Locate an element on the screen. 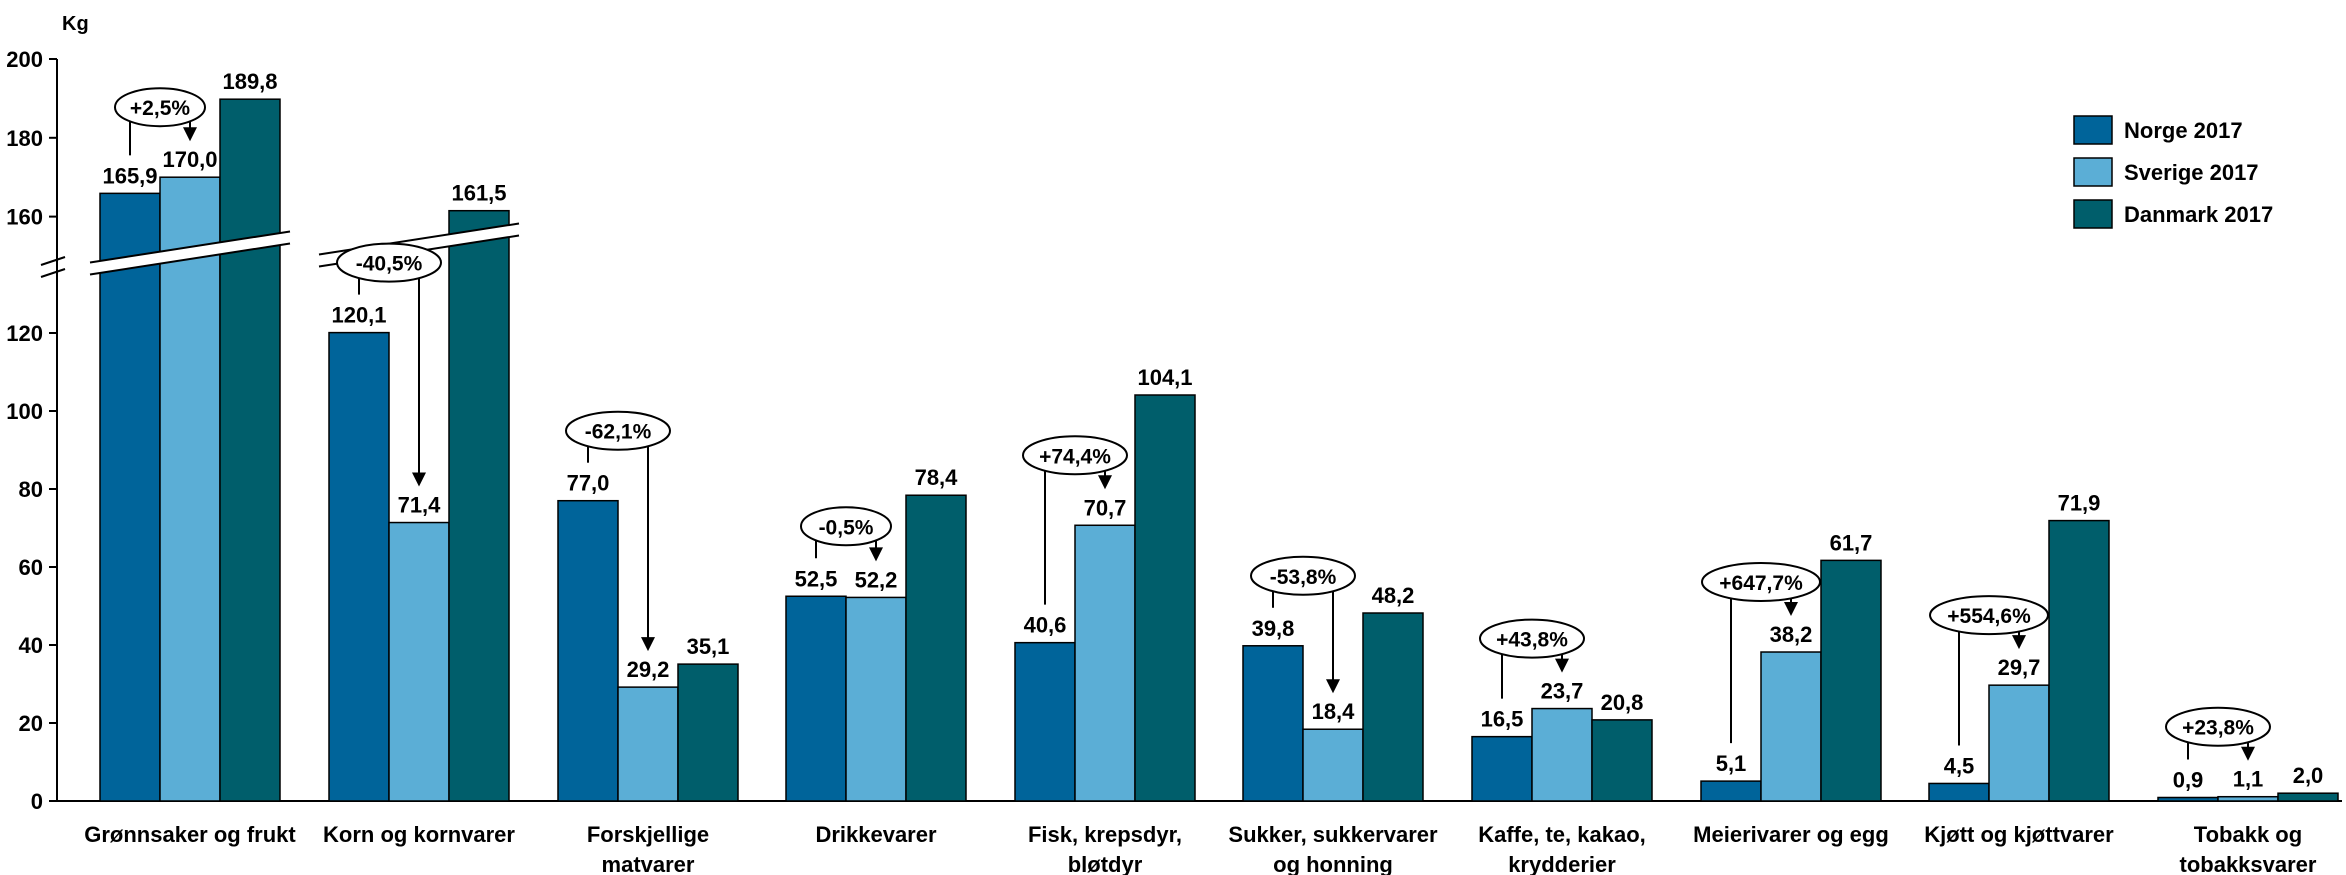  y-tick-label: 120 is located at coordinates (24, 333).